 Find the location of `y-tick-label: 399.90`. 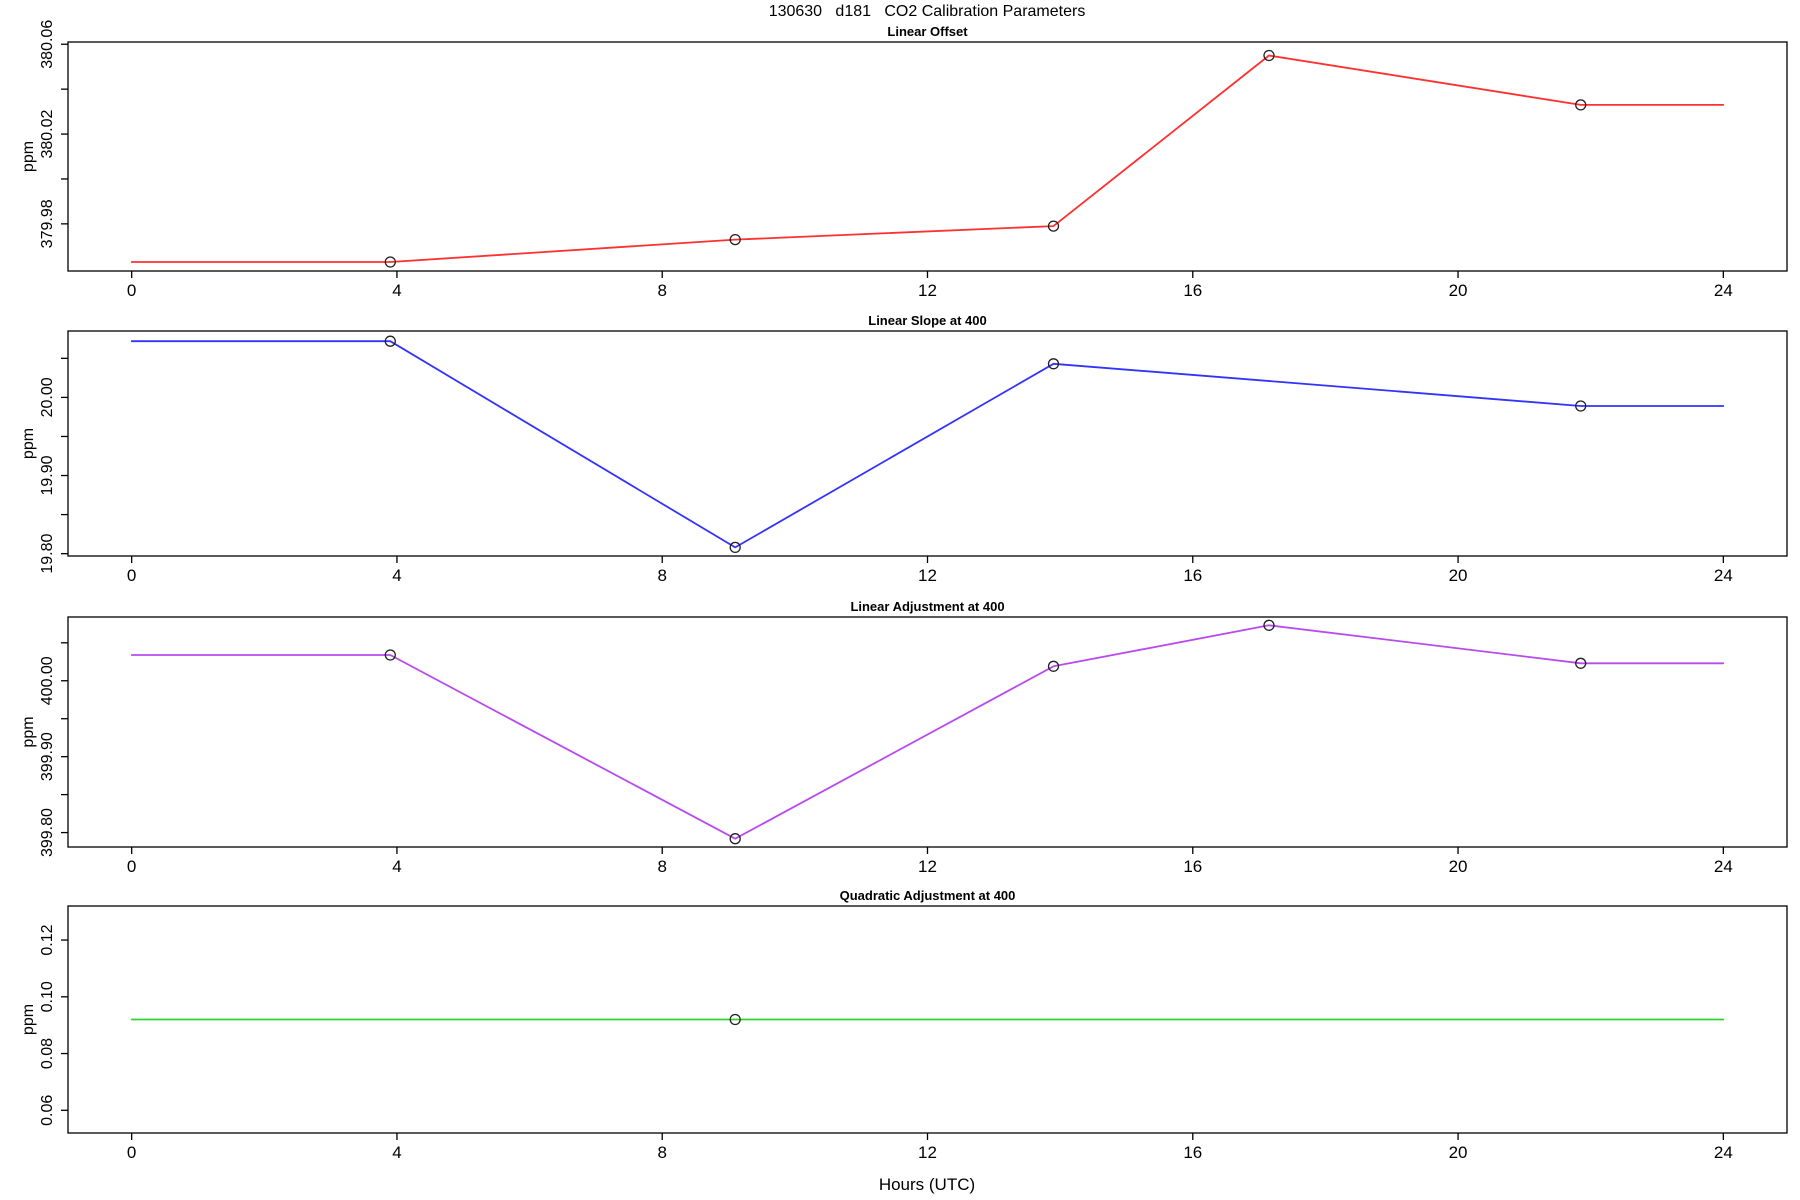

y-tick-label: 399.90 is located at coordinates (47, 756).